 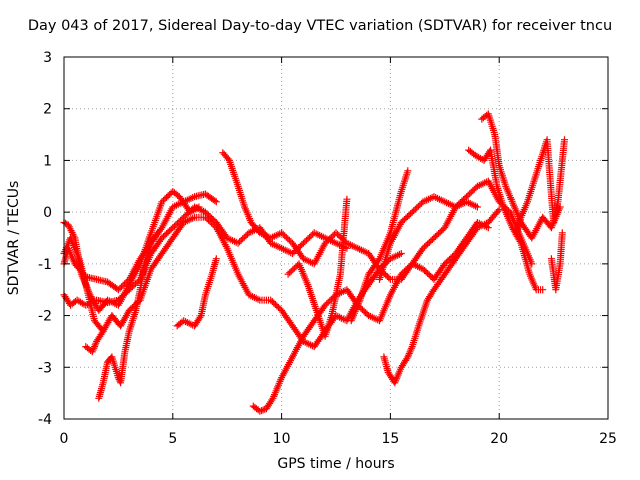 What do you see at coordinates (336, 464) in the screenshot?
I see `x-axis-label: GPS time / hours` at bounding box center [336, 464].